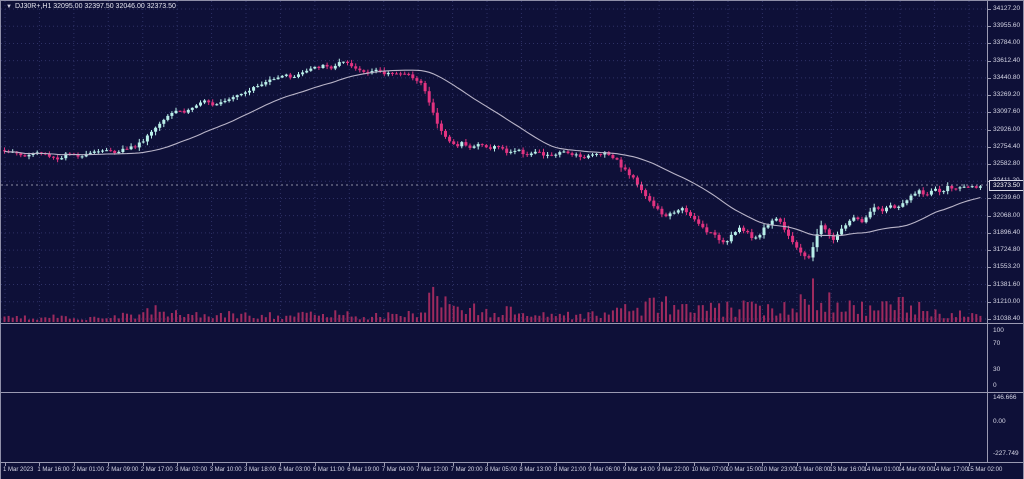  What do you see at coordinates (225, 470) in the screenshot?
I see `time-tick-label: 3 Mar 10:00` at bounding box center [225, 470].